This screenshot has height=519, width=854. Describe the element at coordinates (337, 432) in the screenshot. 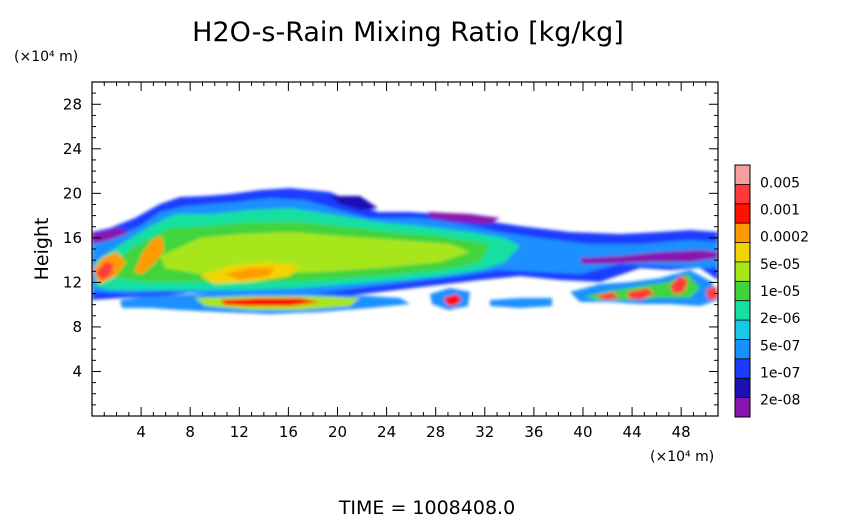

I see `x-tick-label: 20` at that location.